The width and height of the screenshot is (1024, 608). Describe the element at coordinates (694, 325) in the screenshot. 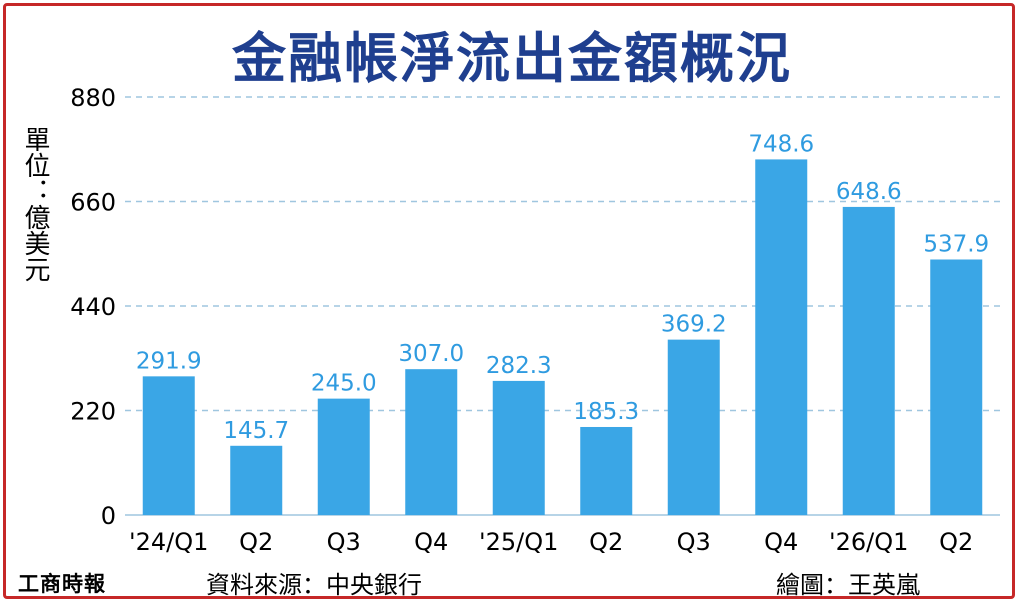

I see `data-label: 369.2` at that location.